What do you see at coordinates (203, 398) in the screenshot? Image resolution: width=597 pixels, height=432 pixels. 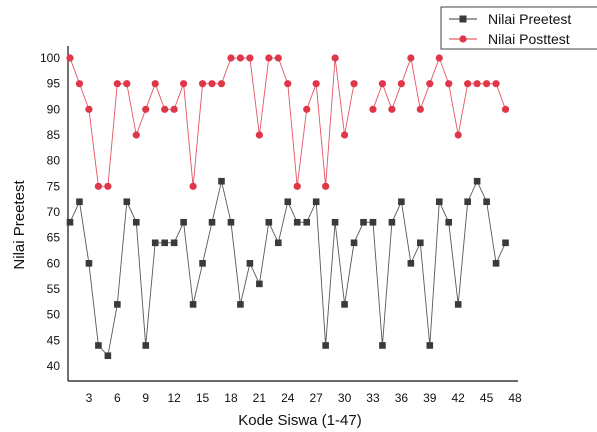 I see `x-tick-label: 15` at bounding box center [203, 398].